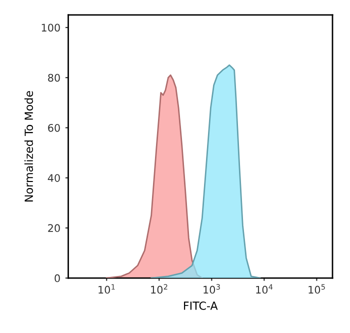 This screenshot has height=333, width=350. What do you see at coordinates (54, 178) in the screenshot?
I see `y-tick-label: 40` at bounding box center [54, 178].